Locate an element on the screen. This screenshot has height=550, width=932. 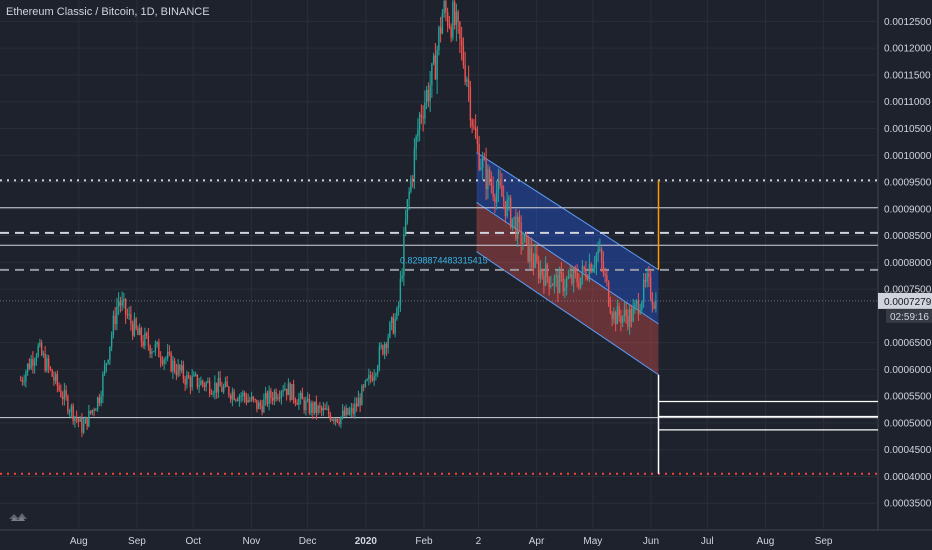
tradingview-logo-icon is located at coordinates (18, 517).